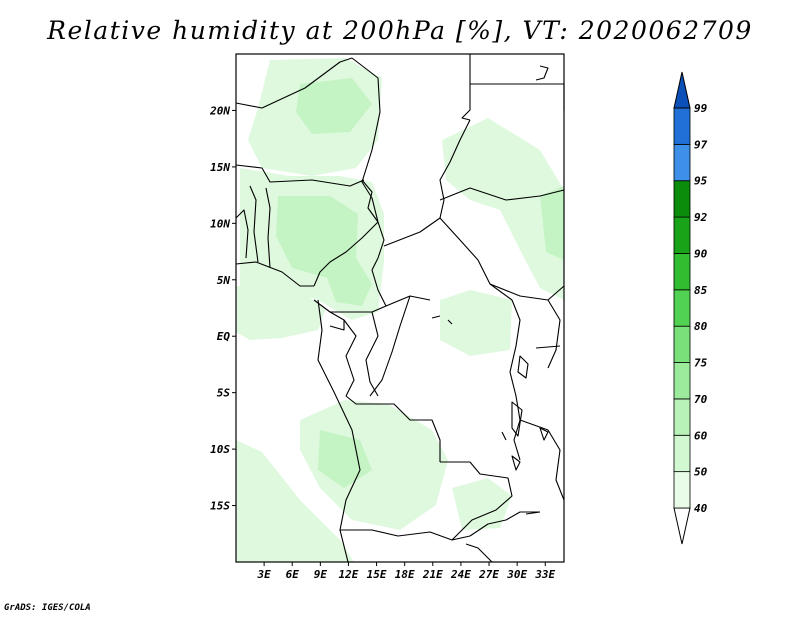 Image resolution: width=800 pixels, height=618 pixels. What do you see at coordinates (224, 336) in the screenshot?
I see `lat-tick-label: EQ` at bounding box center [224, 336].